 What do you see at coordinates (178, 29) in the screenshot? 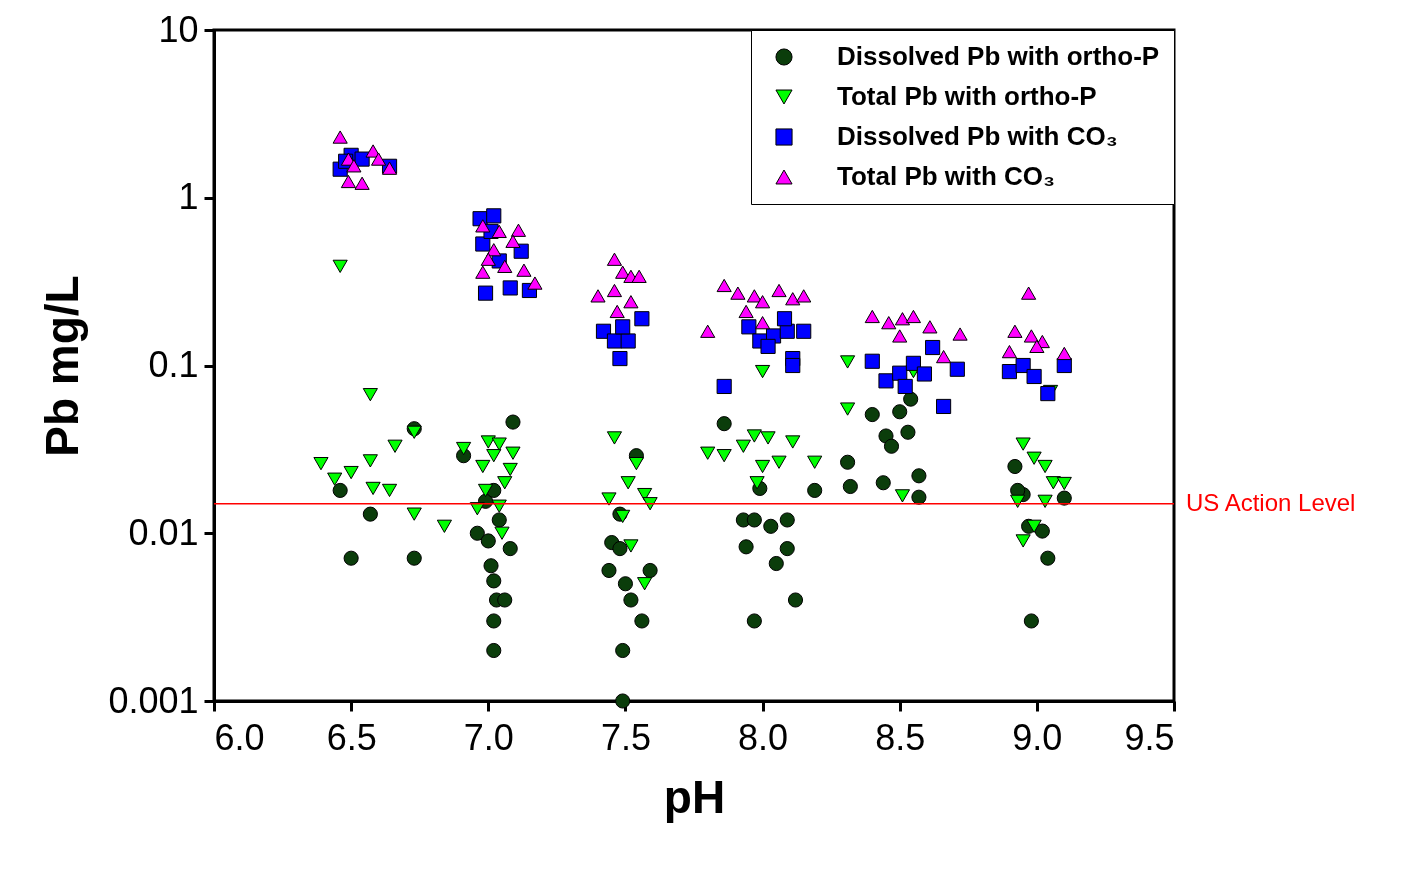
I see `y-tick-label: 10` at bounding box center [178, 29].